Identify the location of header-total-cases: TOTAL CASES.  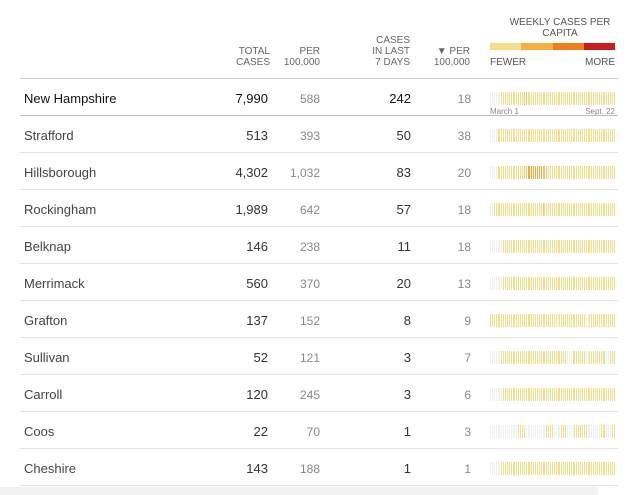
(253, 57).